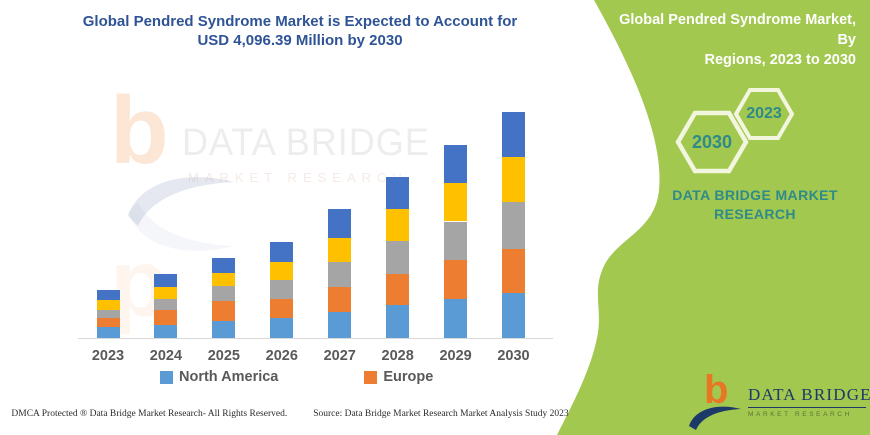 Image resolution: width=870 pixels, height=435 pixels. What do you see at coordinates (398, 290) in the screenshot?
I see `bar-segment-2028-europe` at bounding box center [398, 290].